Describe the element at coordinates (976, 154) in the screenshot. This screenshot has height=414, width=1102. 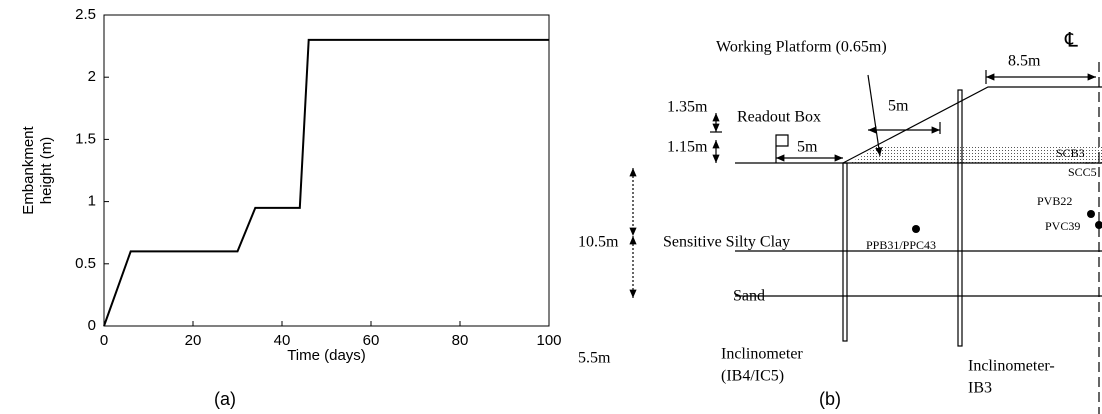
I see `working-platform` at that location.